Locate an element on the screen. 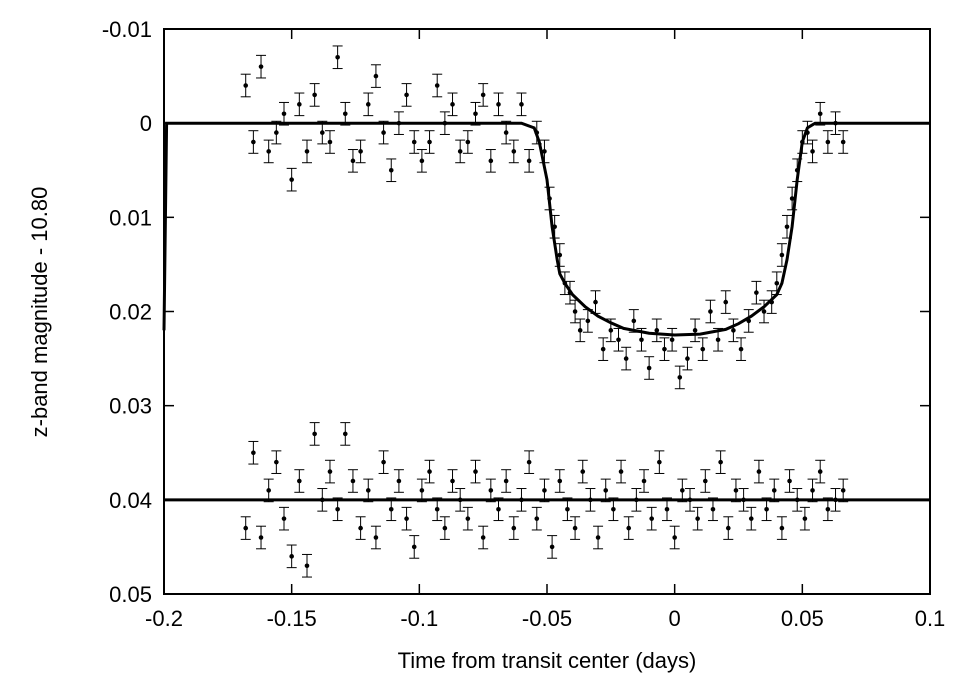  x-tick-label: -0.05 is located at coordinates (547, 618).